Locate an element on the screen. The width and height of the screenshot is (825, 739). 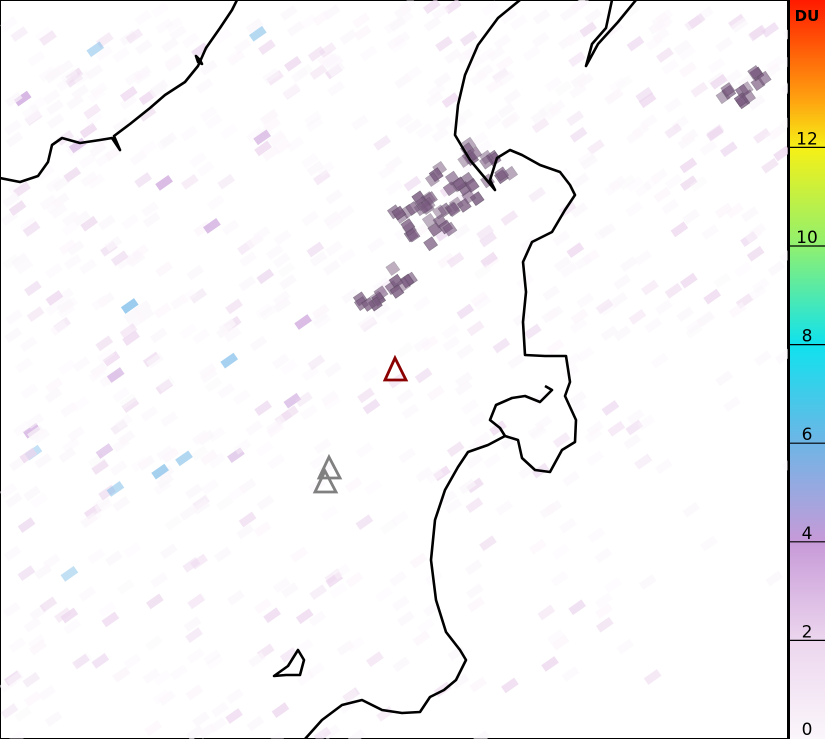
colorbar-tick-label: 0 is located at coordinates (807, 729).